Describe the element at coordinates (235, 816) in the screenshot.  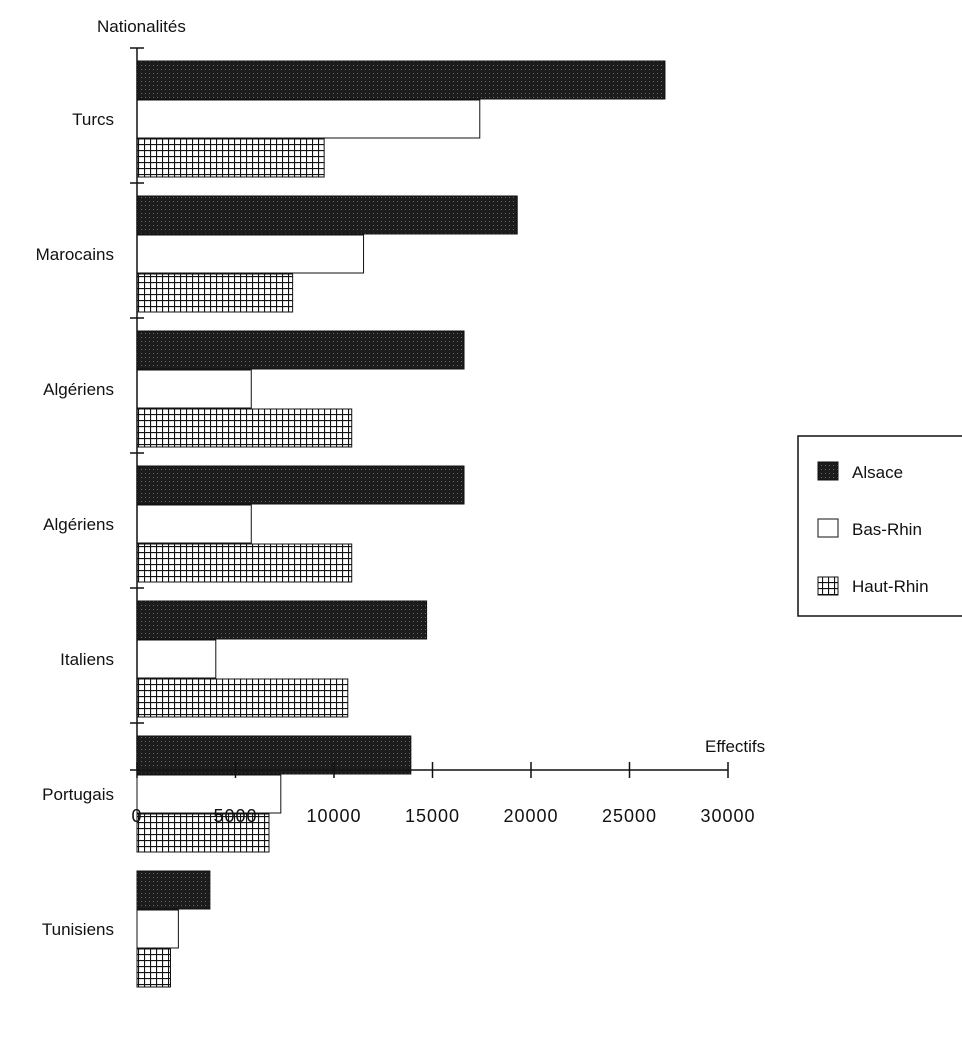
I see `x-tick-label-2: 5000` at that location.